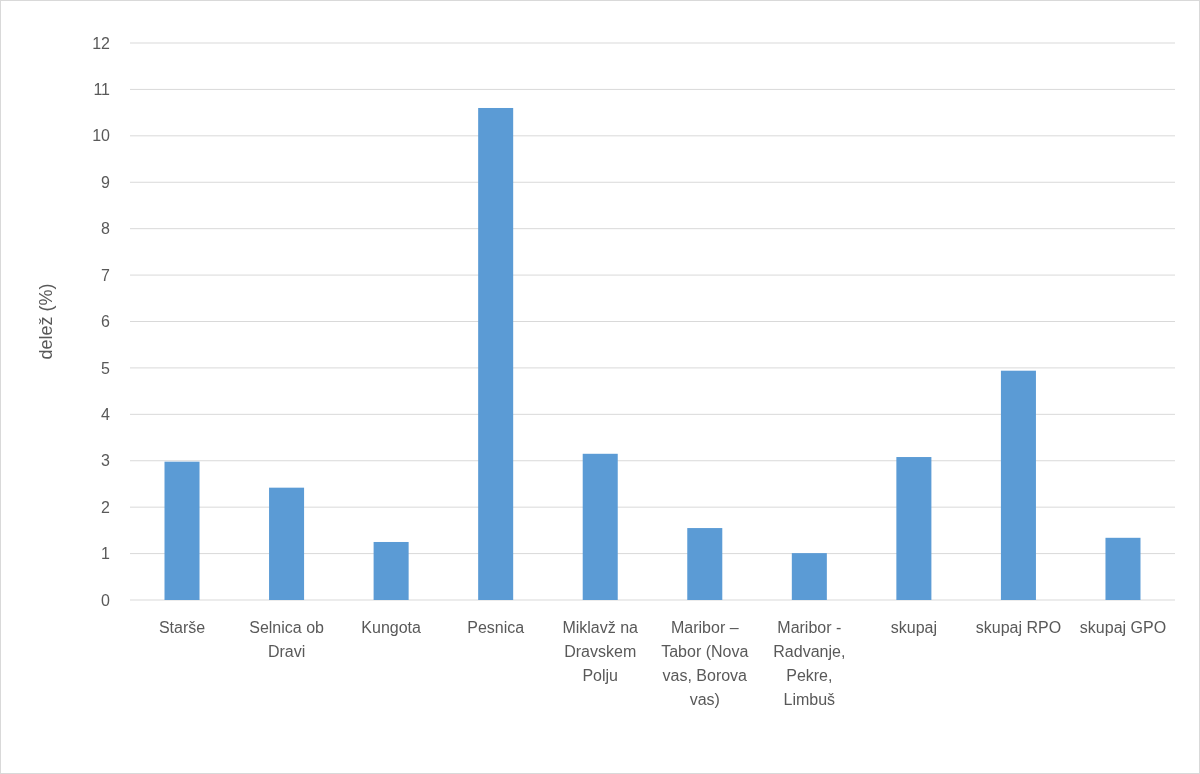 The height and width of the screenshot is (774, 1200). What do you see at coordinates (102, 90) in the screenshot?
I see `y-tick-label: 11` at bounding box center [102, 90].